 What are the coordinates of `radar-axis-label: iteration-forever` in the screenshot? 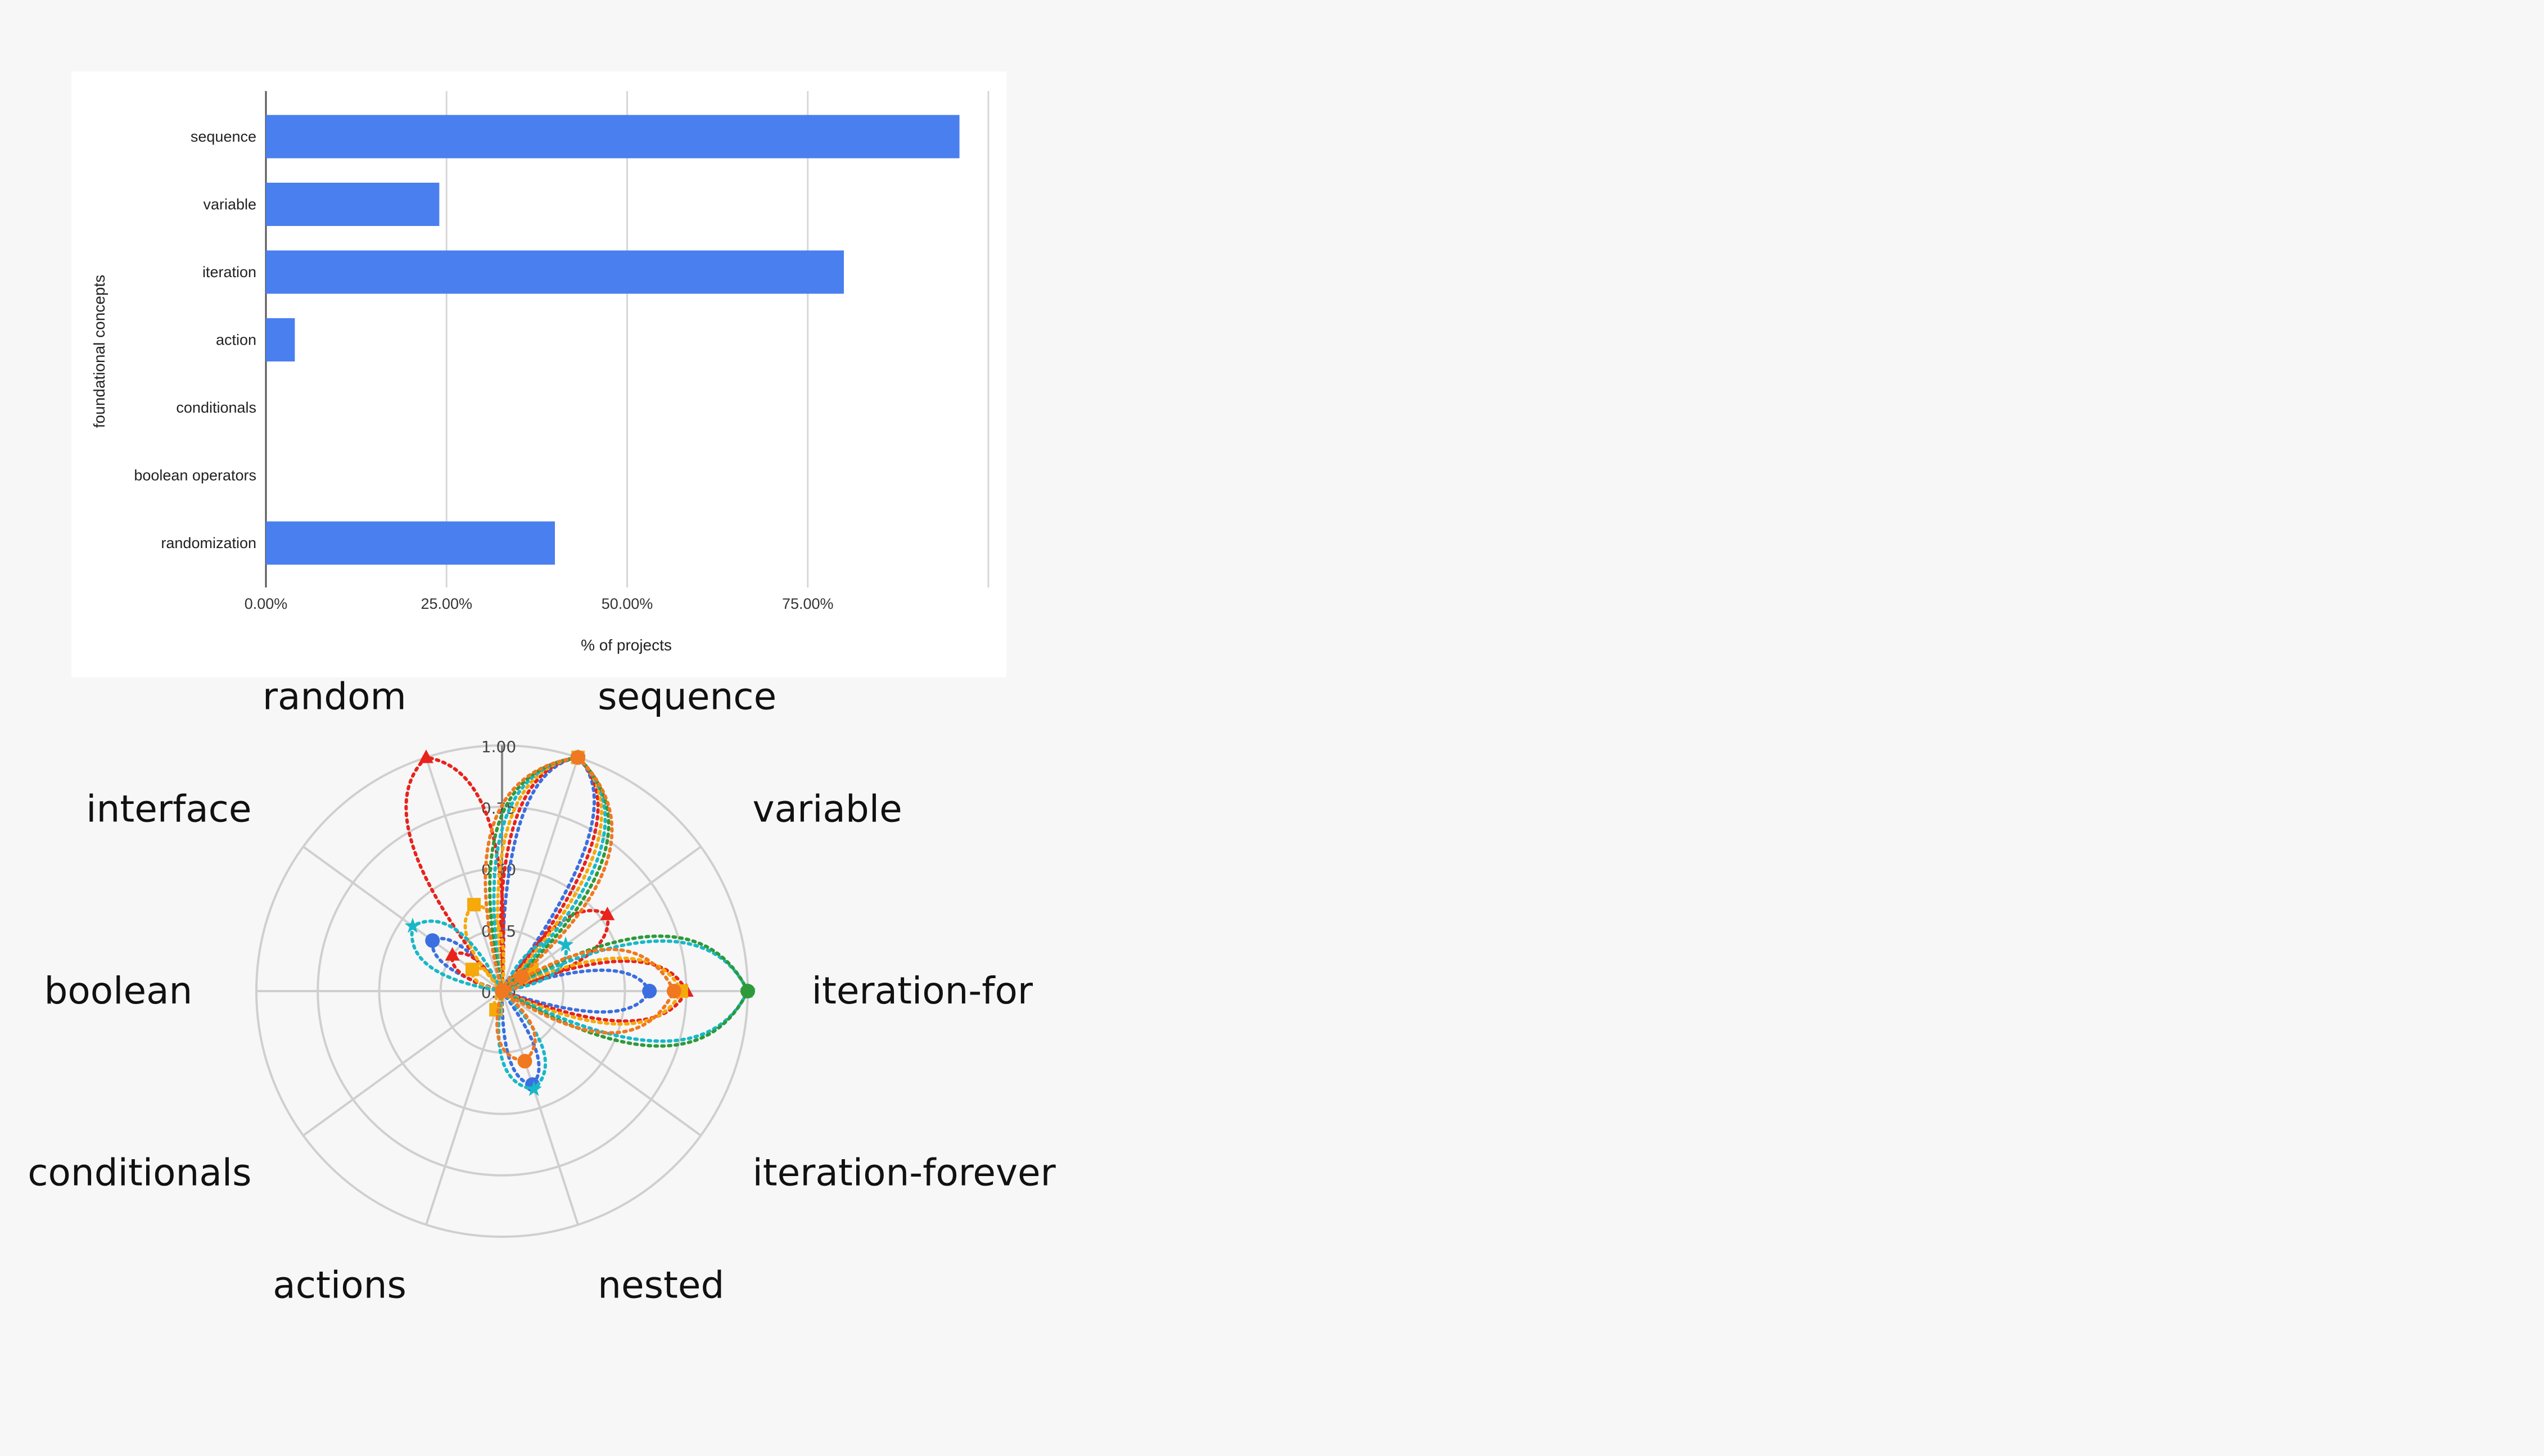 It's located at (904, 1173).